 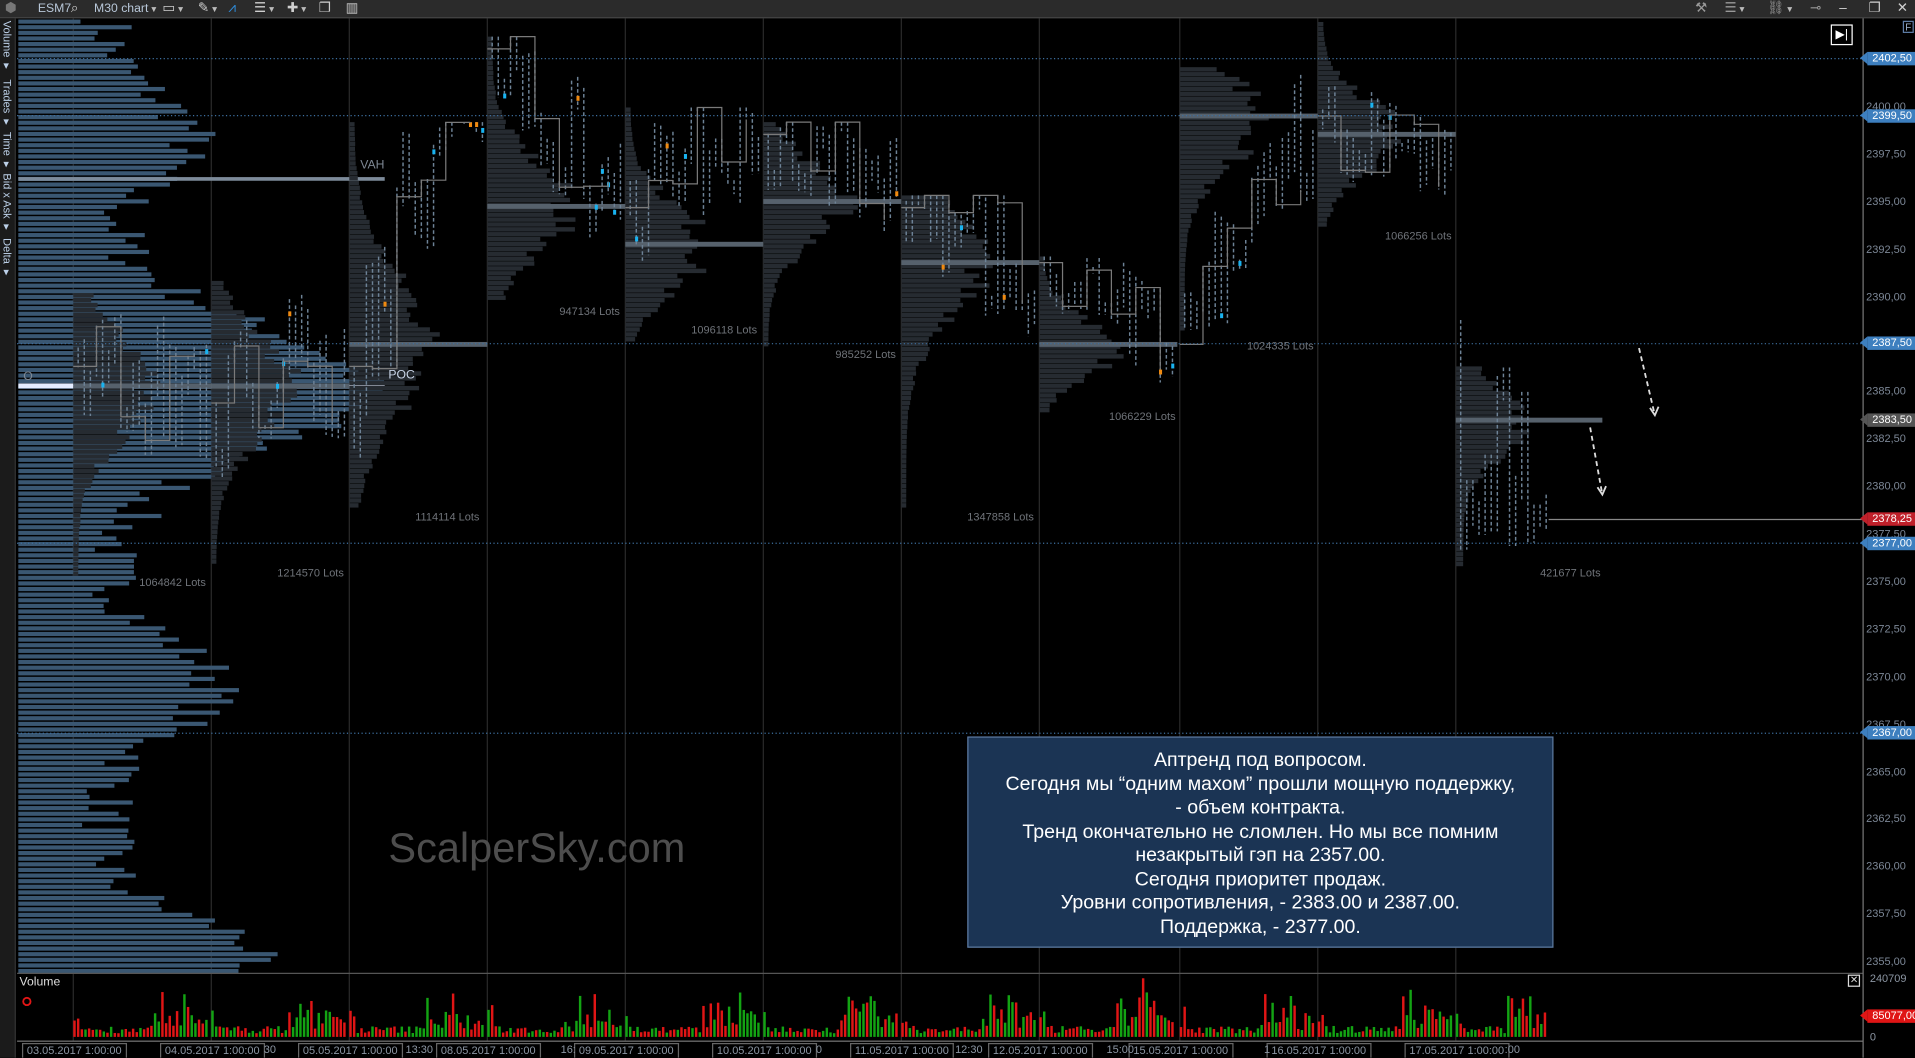 What do you see at coordinates (1780, 8) in the screenshot?
I see `link-icon: ⛓▼` at bounding box center [1780, 8].